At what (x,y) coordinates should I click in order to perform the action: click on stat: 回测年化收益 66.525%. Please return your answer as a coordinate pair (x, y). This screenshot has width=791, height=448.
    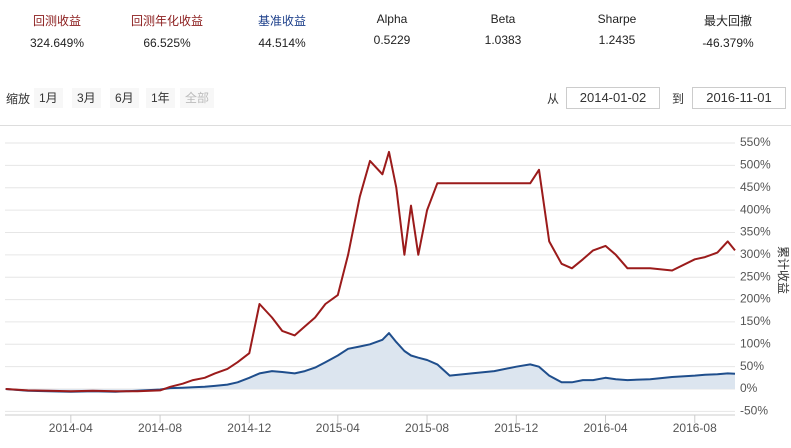
    Looking at the image, I should click on (167, 31).